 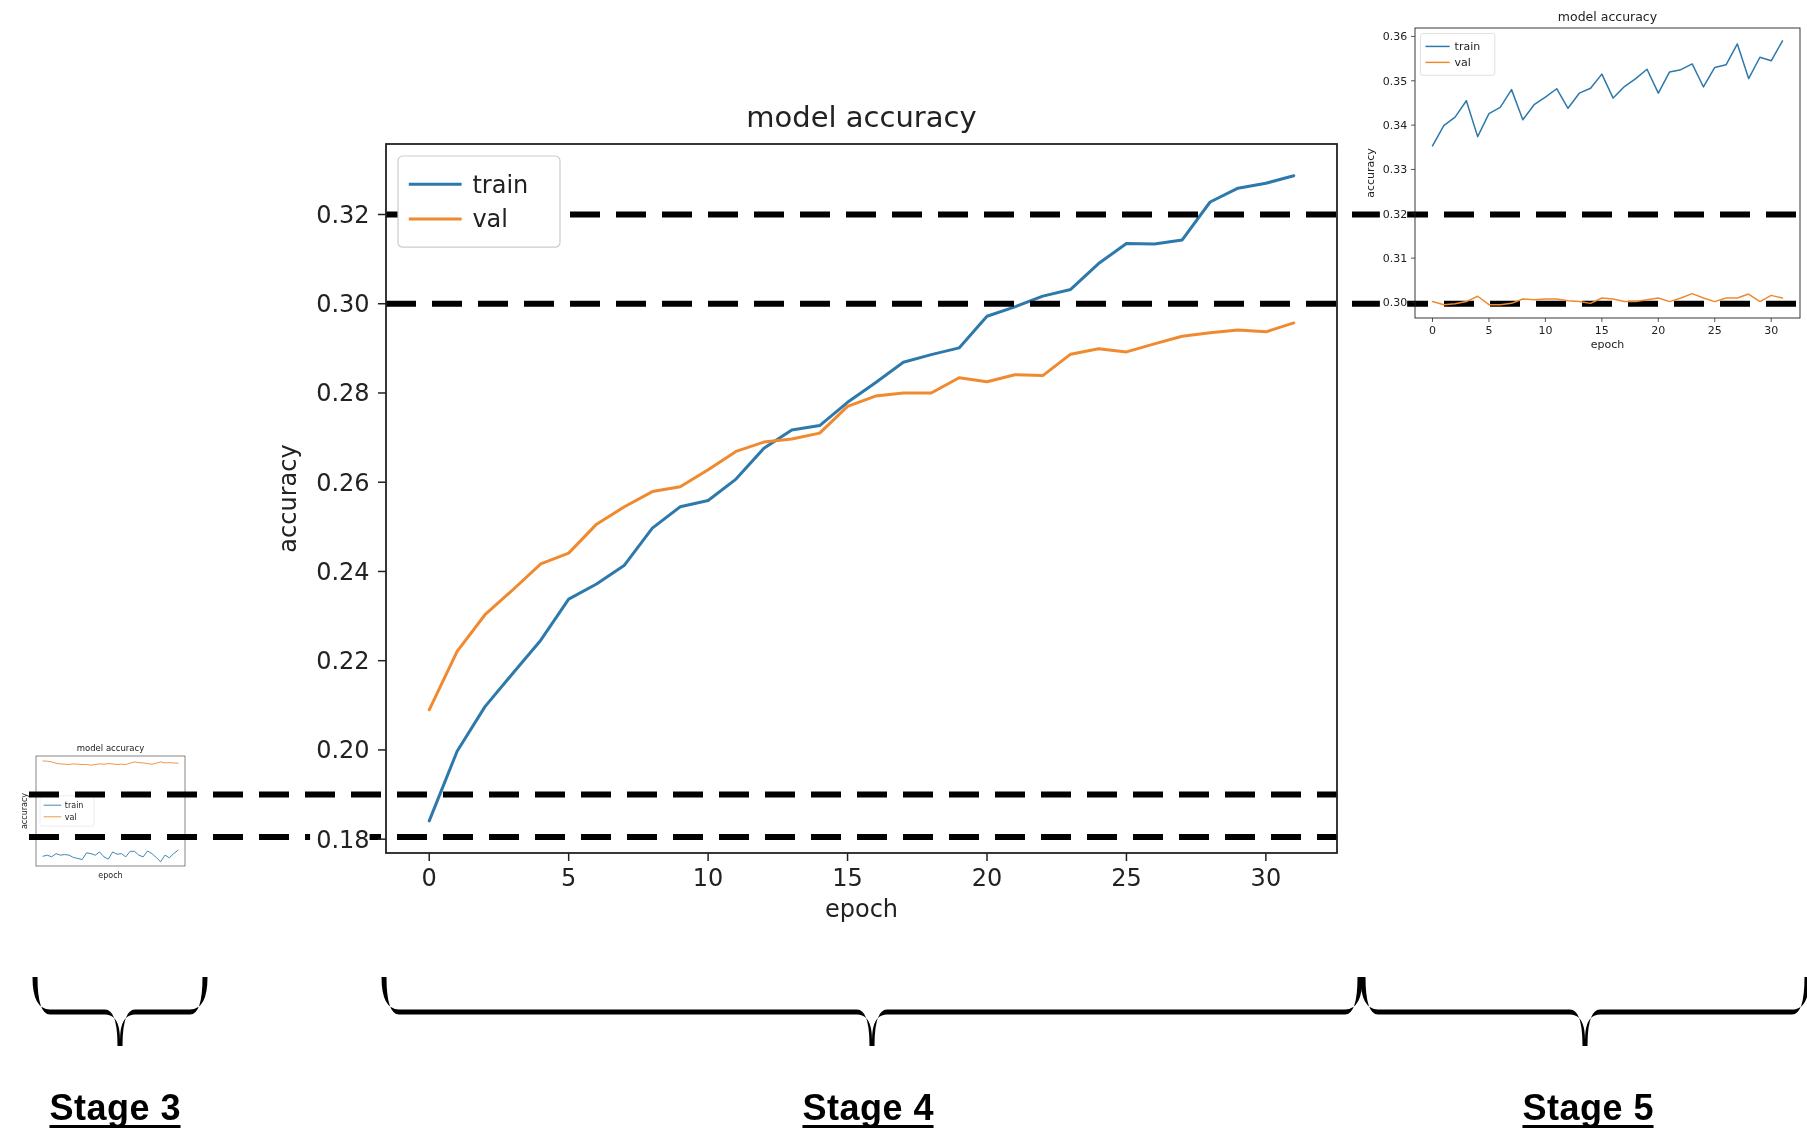 What do you see at coordinates (343, 750) in the screenshot?
I see `y-tick-label: 0.20` at bounding box center [343, 750].